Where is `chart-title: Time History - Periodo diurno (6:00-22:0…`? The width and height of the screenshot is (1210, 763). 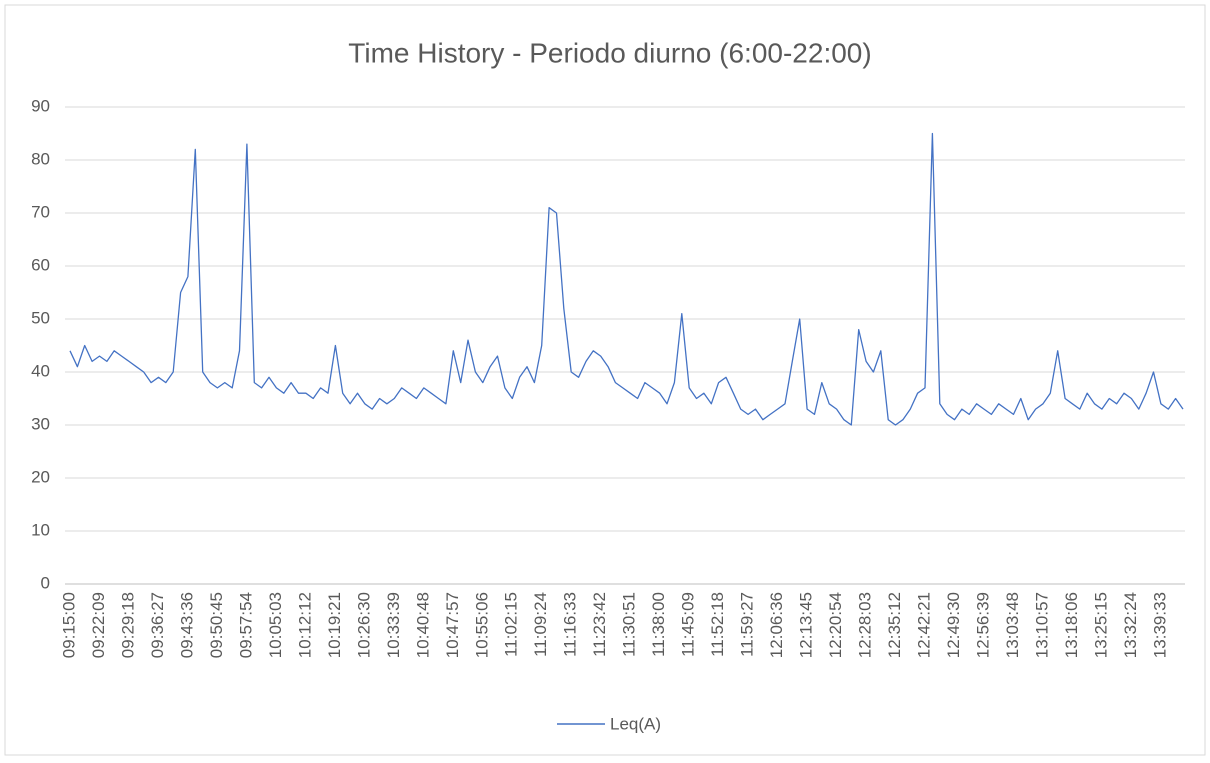
chart-title: Time History - Periodo diurno (6:00-22:0… is located at coordinates (609, 52).